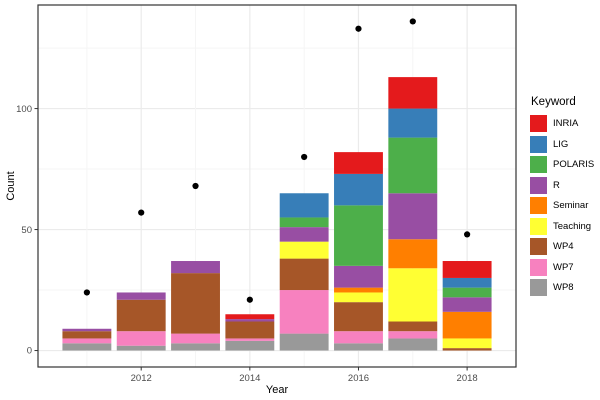 Image resolution: width=600 pixels, height=400 pixels. Describe the element at coordinates (141, 315) in the screenshot. I see `bar-segment-2012-WP4` at that location.